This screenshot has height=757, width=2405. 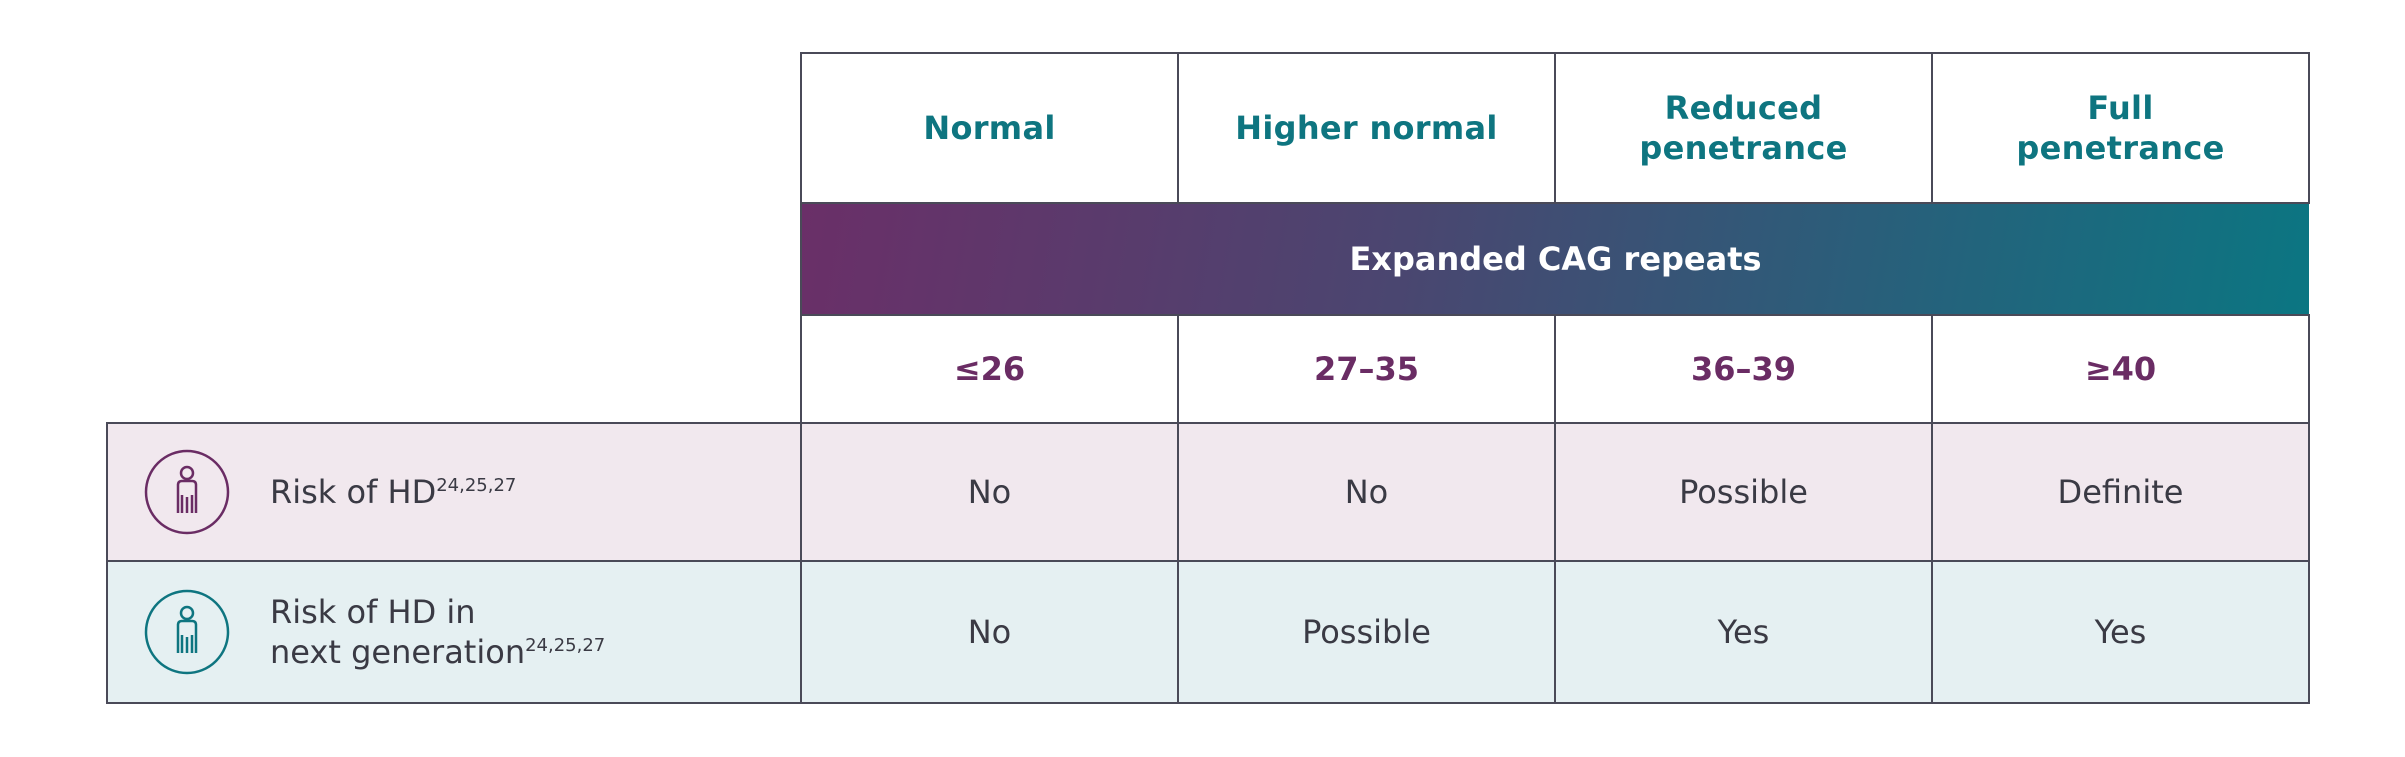 What do you see at coordinates (476, 485) in the screenshot?
I see `risk-hd-refs: 24,25,27` at bounding box center [476, 485].